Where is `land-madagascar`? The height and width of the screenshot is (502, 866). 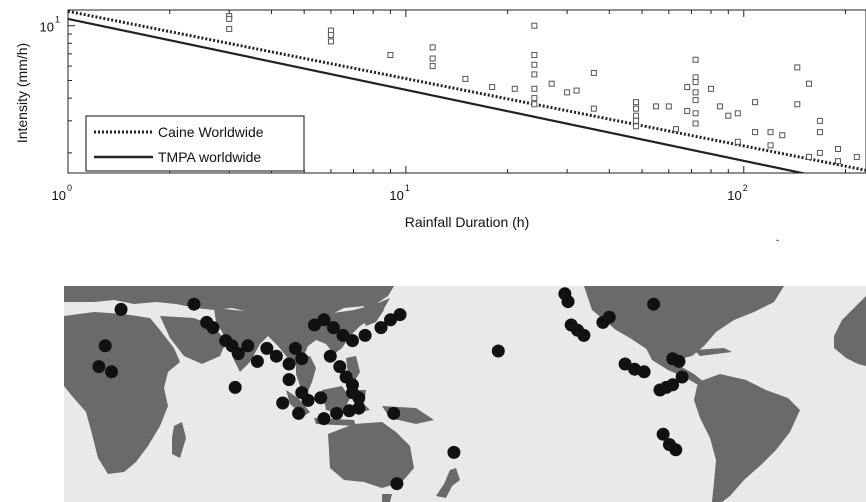
land-madagascar is located at coordinates (179, 440).